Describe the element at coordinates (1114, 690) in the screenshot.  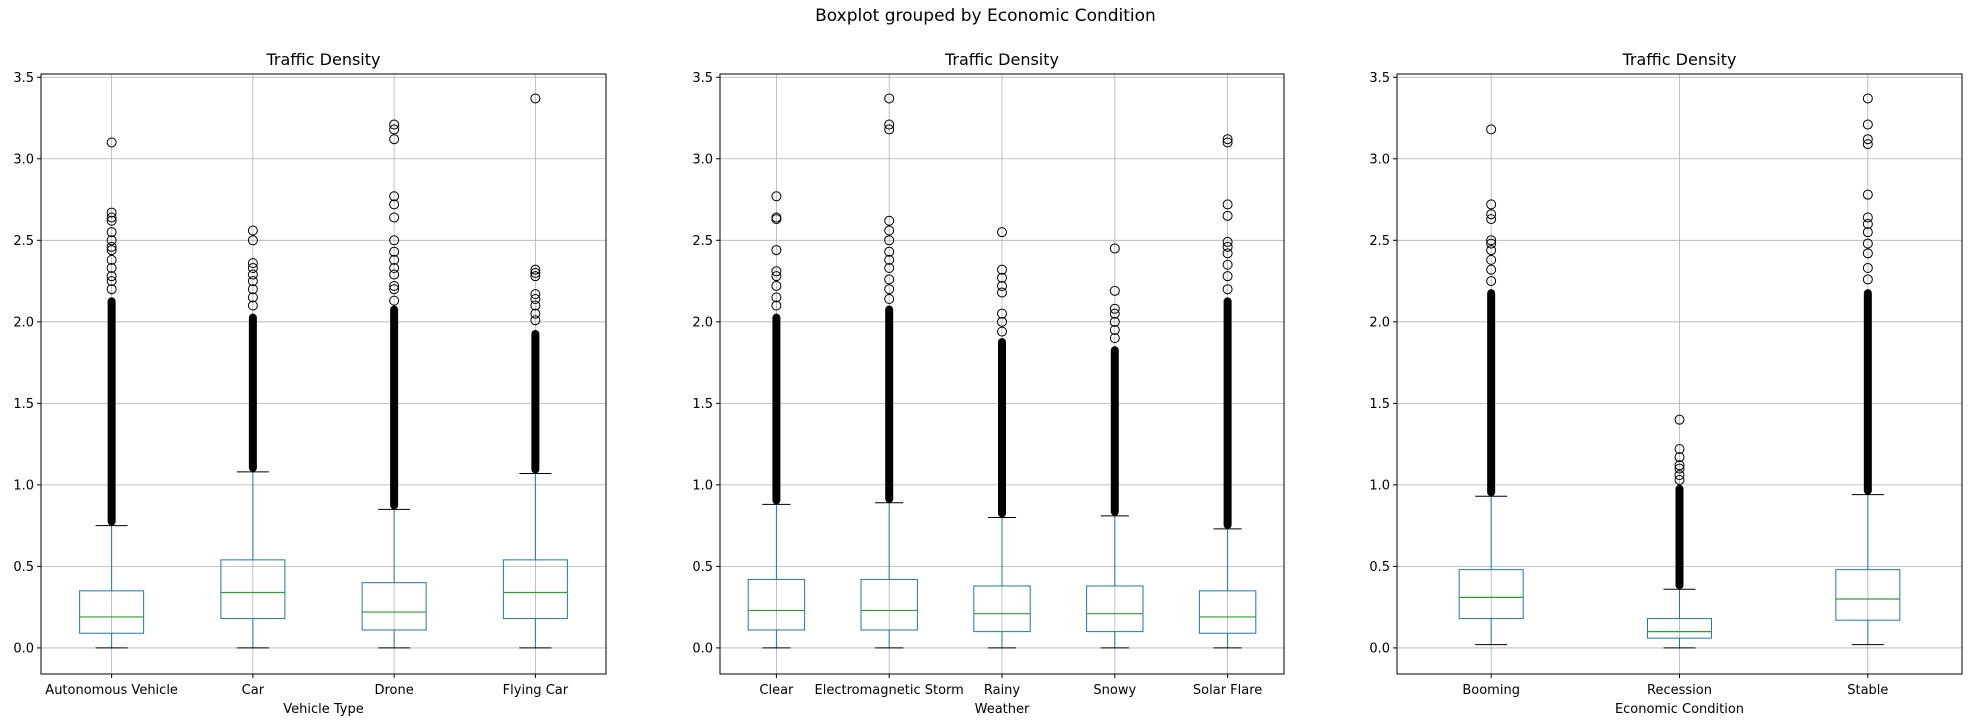
I see `x-tick-label: Snowy` at that location.